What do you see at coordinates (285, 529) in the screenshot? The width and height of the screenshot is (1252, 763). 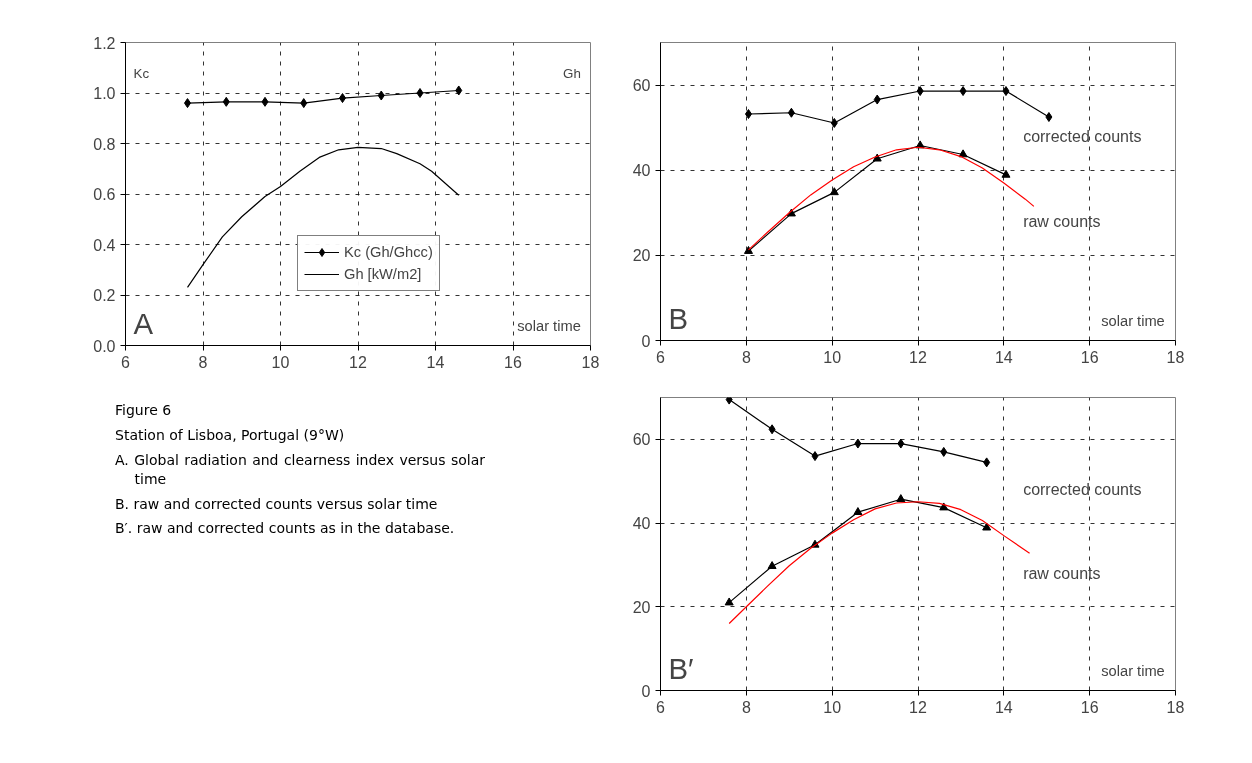 I see `text: B′. raw and corrected counts as in the database.` at bounding box center [285, 529].